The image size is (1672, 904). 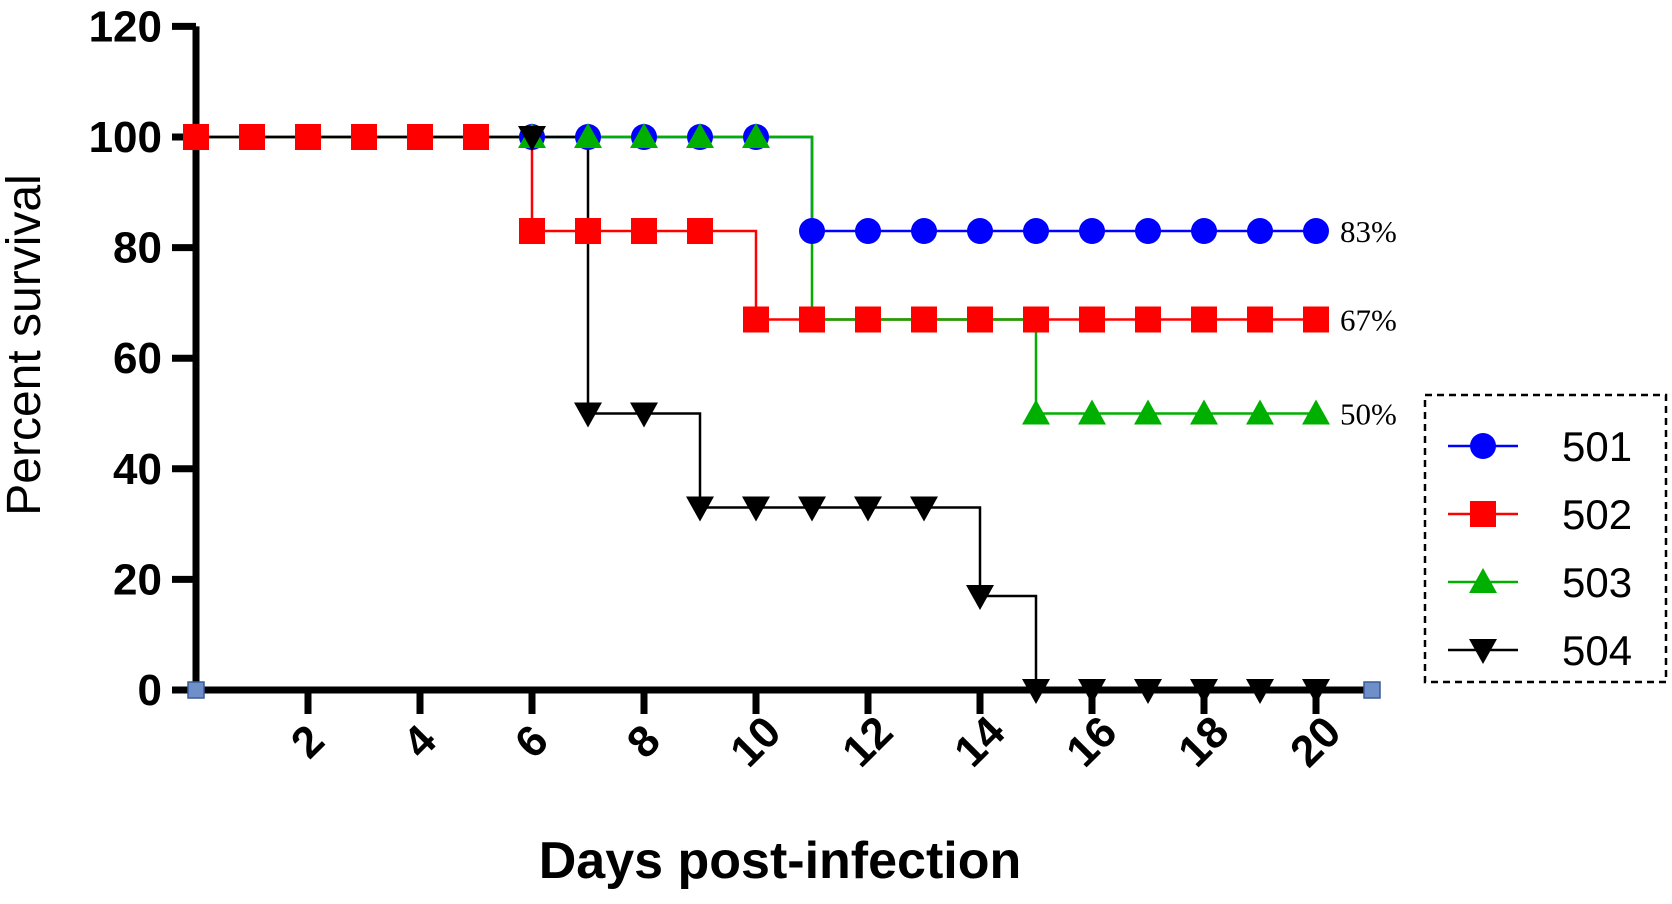 I want to click on end-labels: 83% 67% 50%, so click(x=1368, y=322).